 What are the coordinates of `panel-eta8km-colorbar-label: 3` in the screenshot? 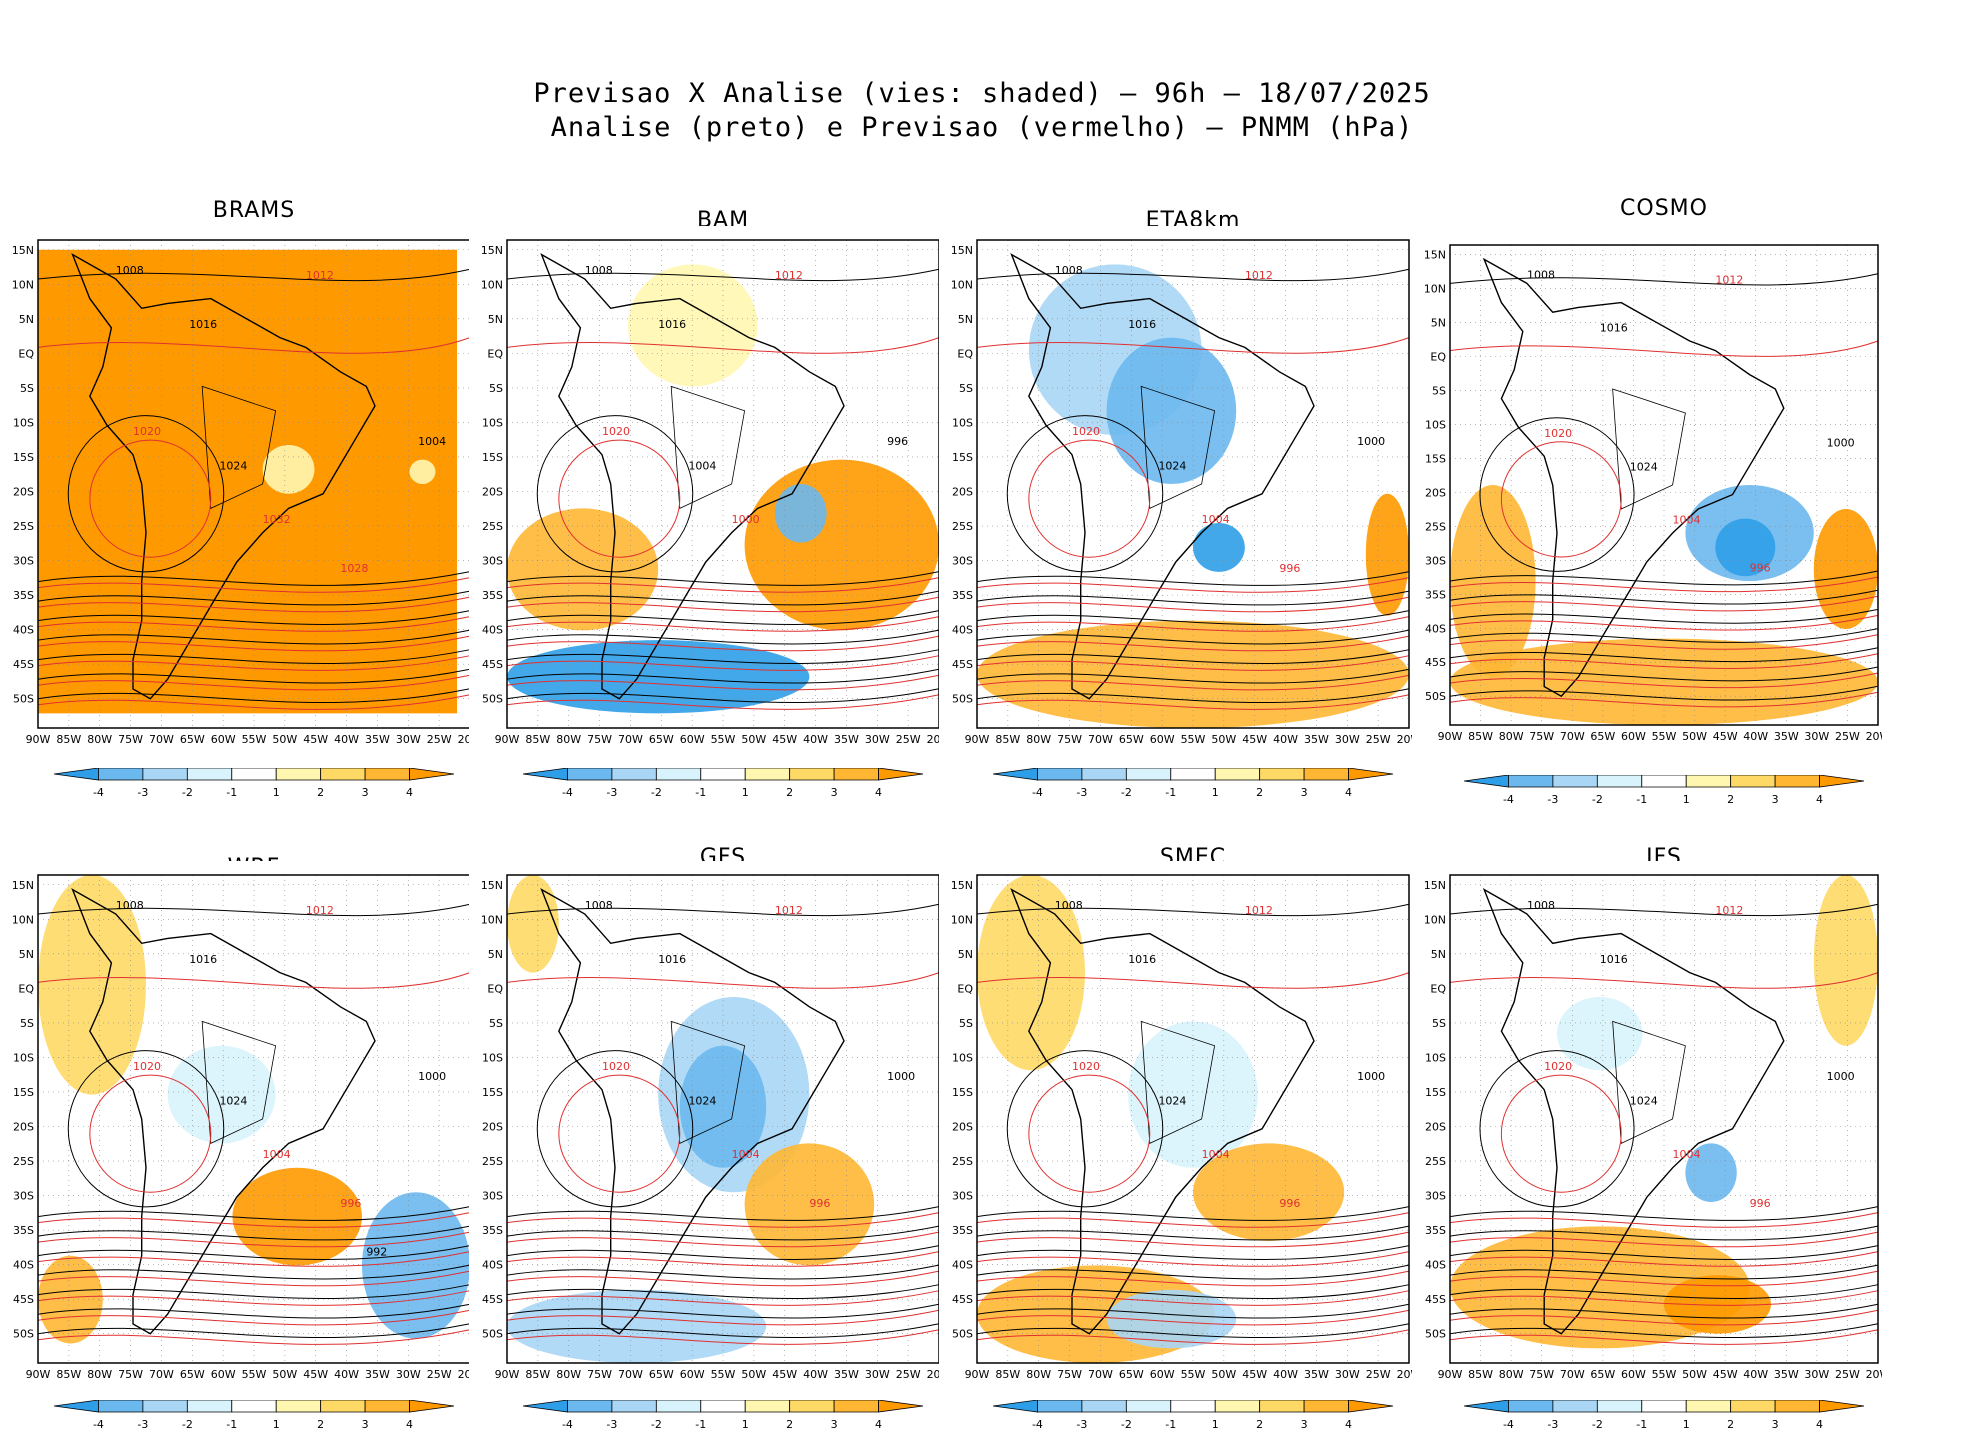 It's located at (1304, 792).